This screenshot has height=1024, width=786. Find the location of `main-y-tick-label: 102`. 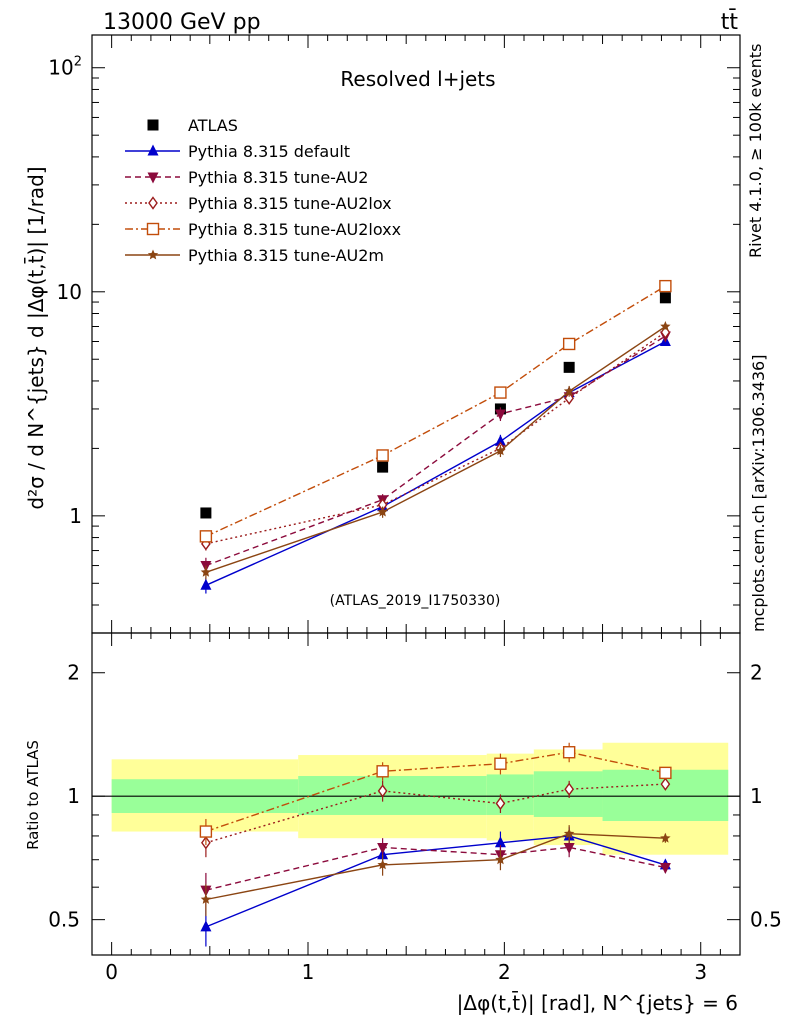

main-y-tick-label: 102 is located at coordinates (65, 67).